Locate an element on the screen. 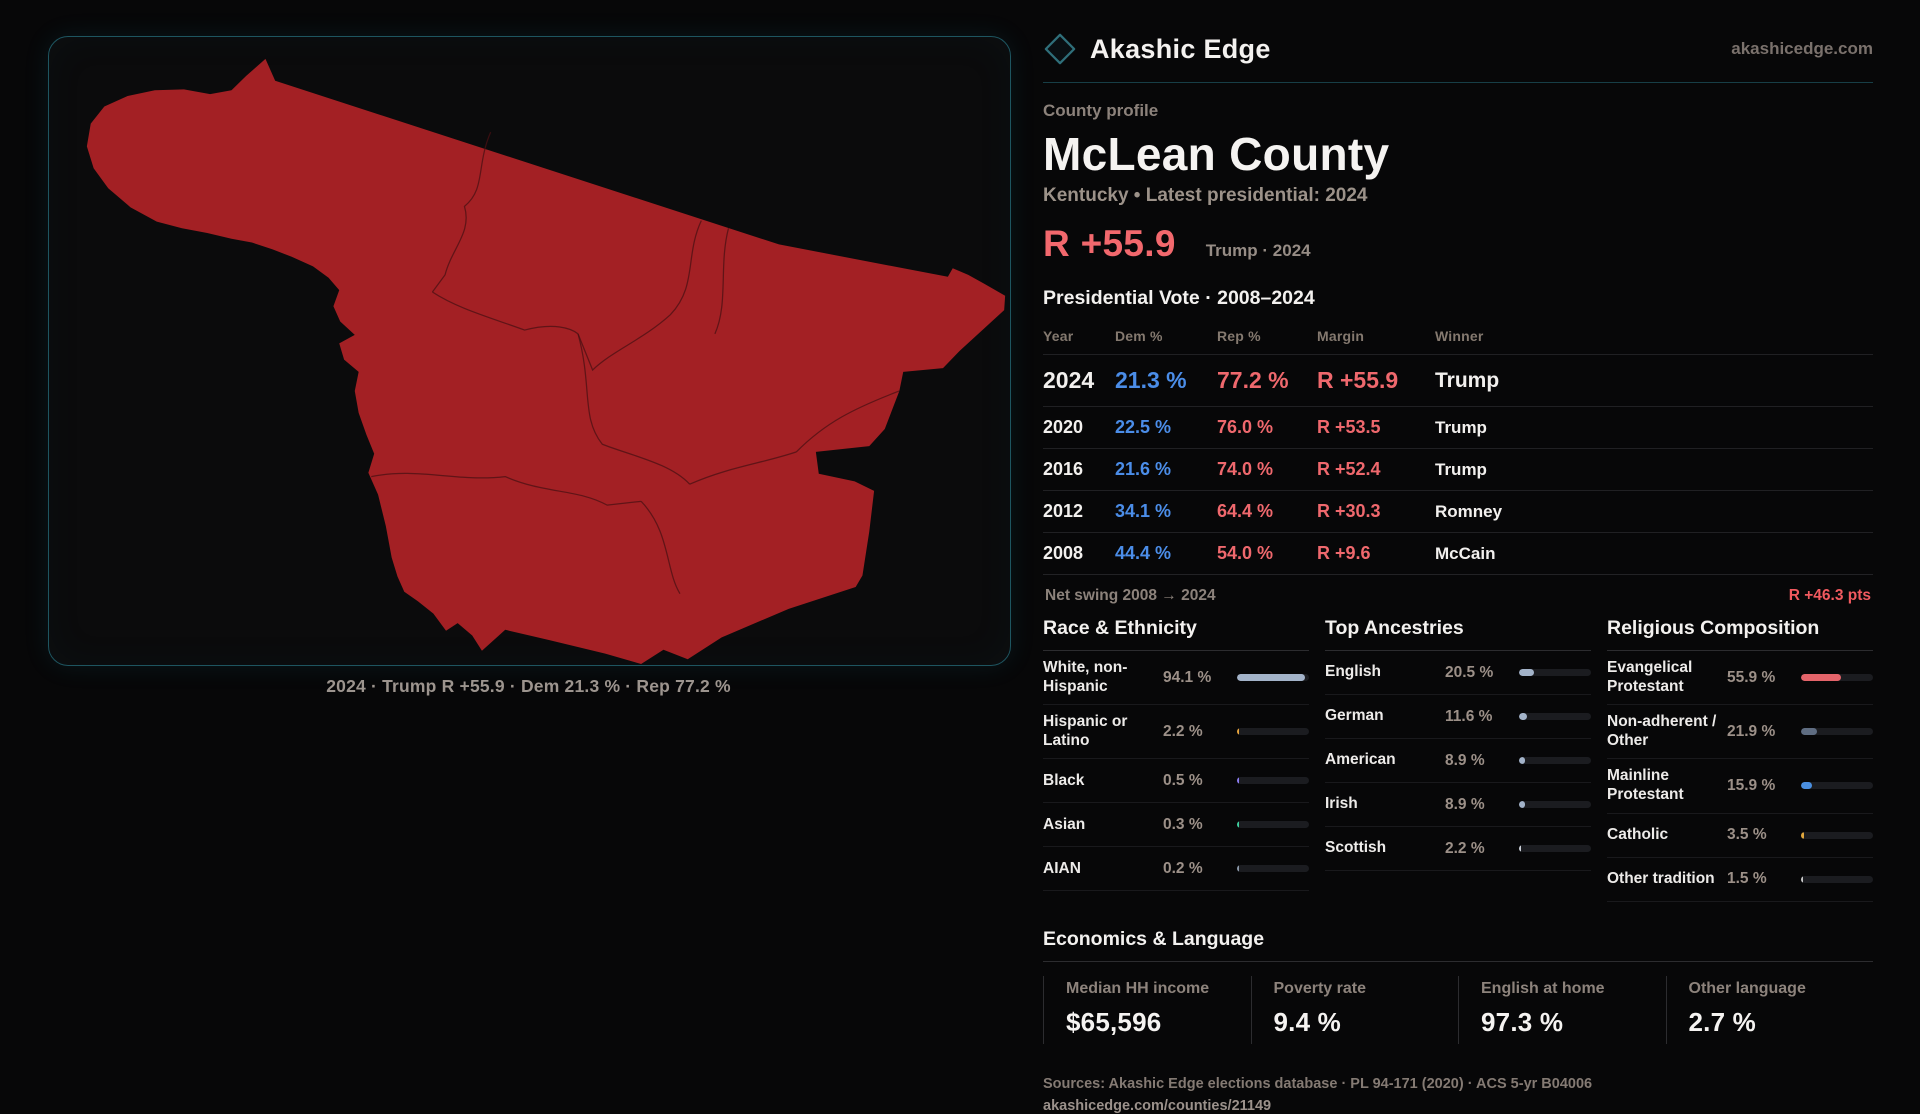 This screenshot has height=1114, width=1920. list-item: White, non-Hispanic 94.1 % is located at coordinates (1176, 678).